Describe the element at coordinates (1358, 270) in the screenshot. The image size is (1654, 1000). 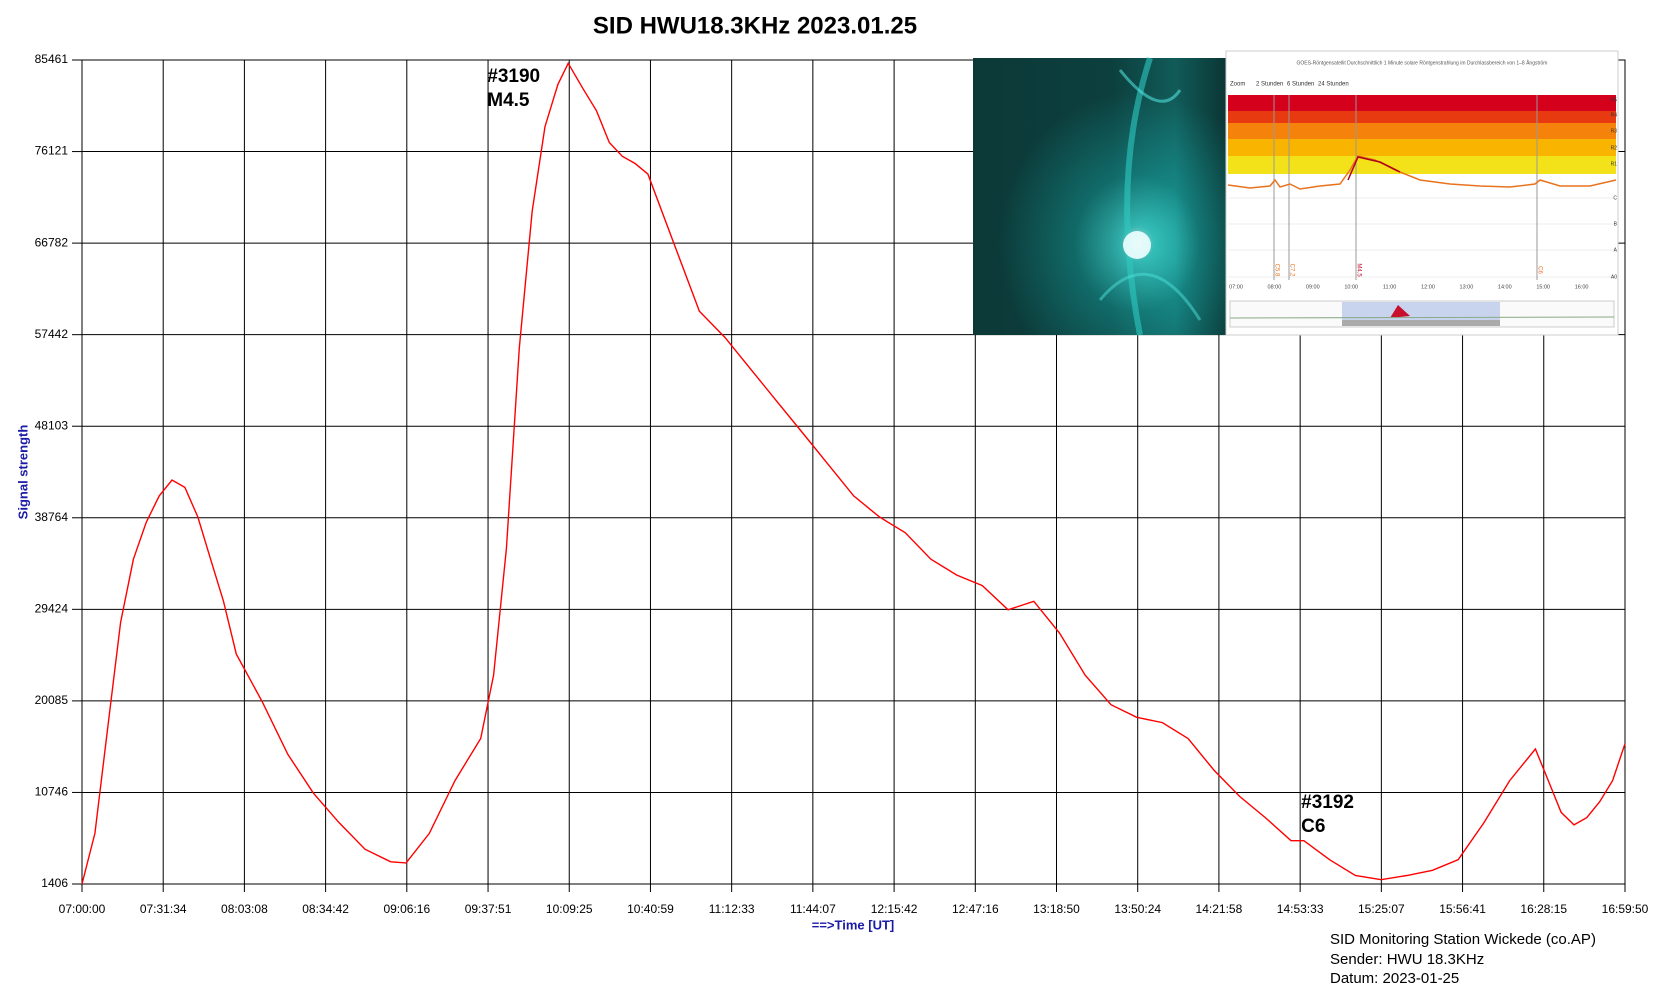
I see `inset-event: M4.5` at that location.